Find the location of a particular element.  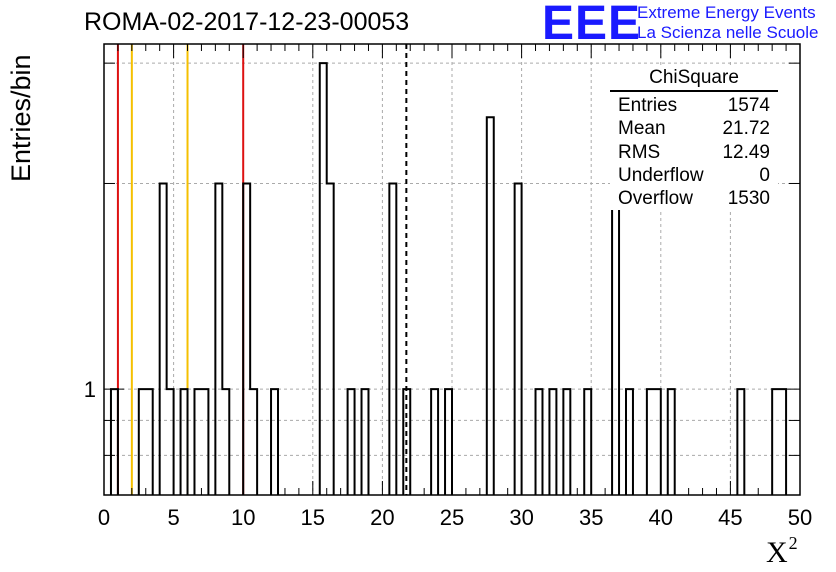

logo-tagline-1: Extreme Energy Events is located at coordinates (726, 12).